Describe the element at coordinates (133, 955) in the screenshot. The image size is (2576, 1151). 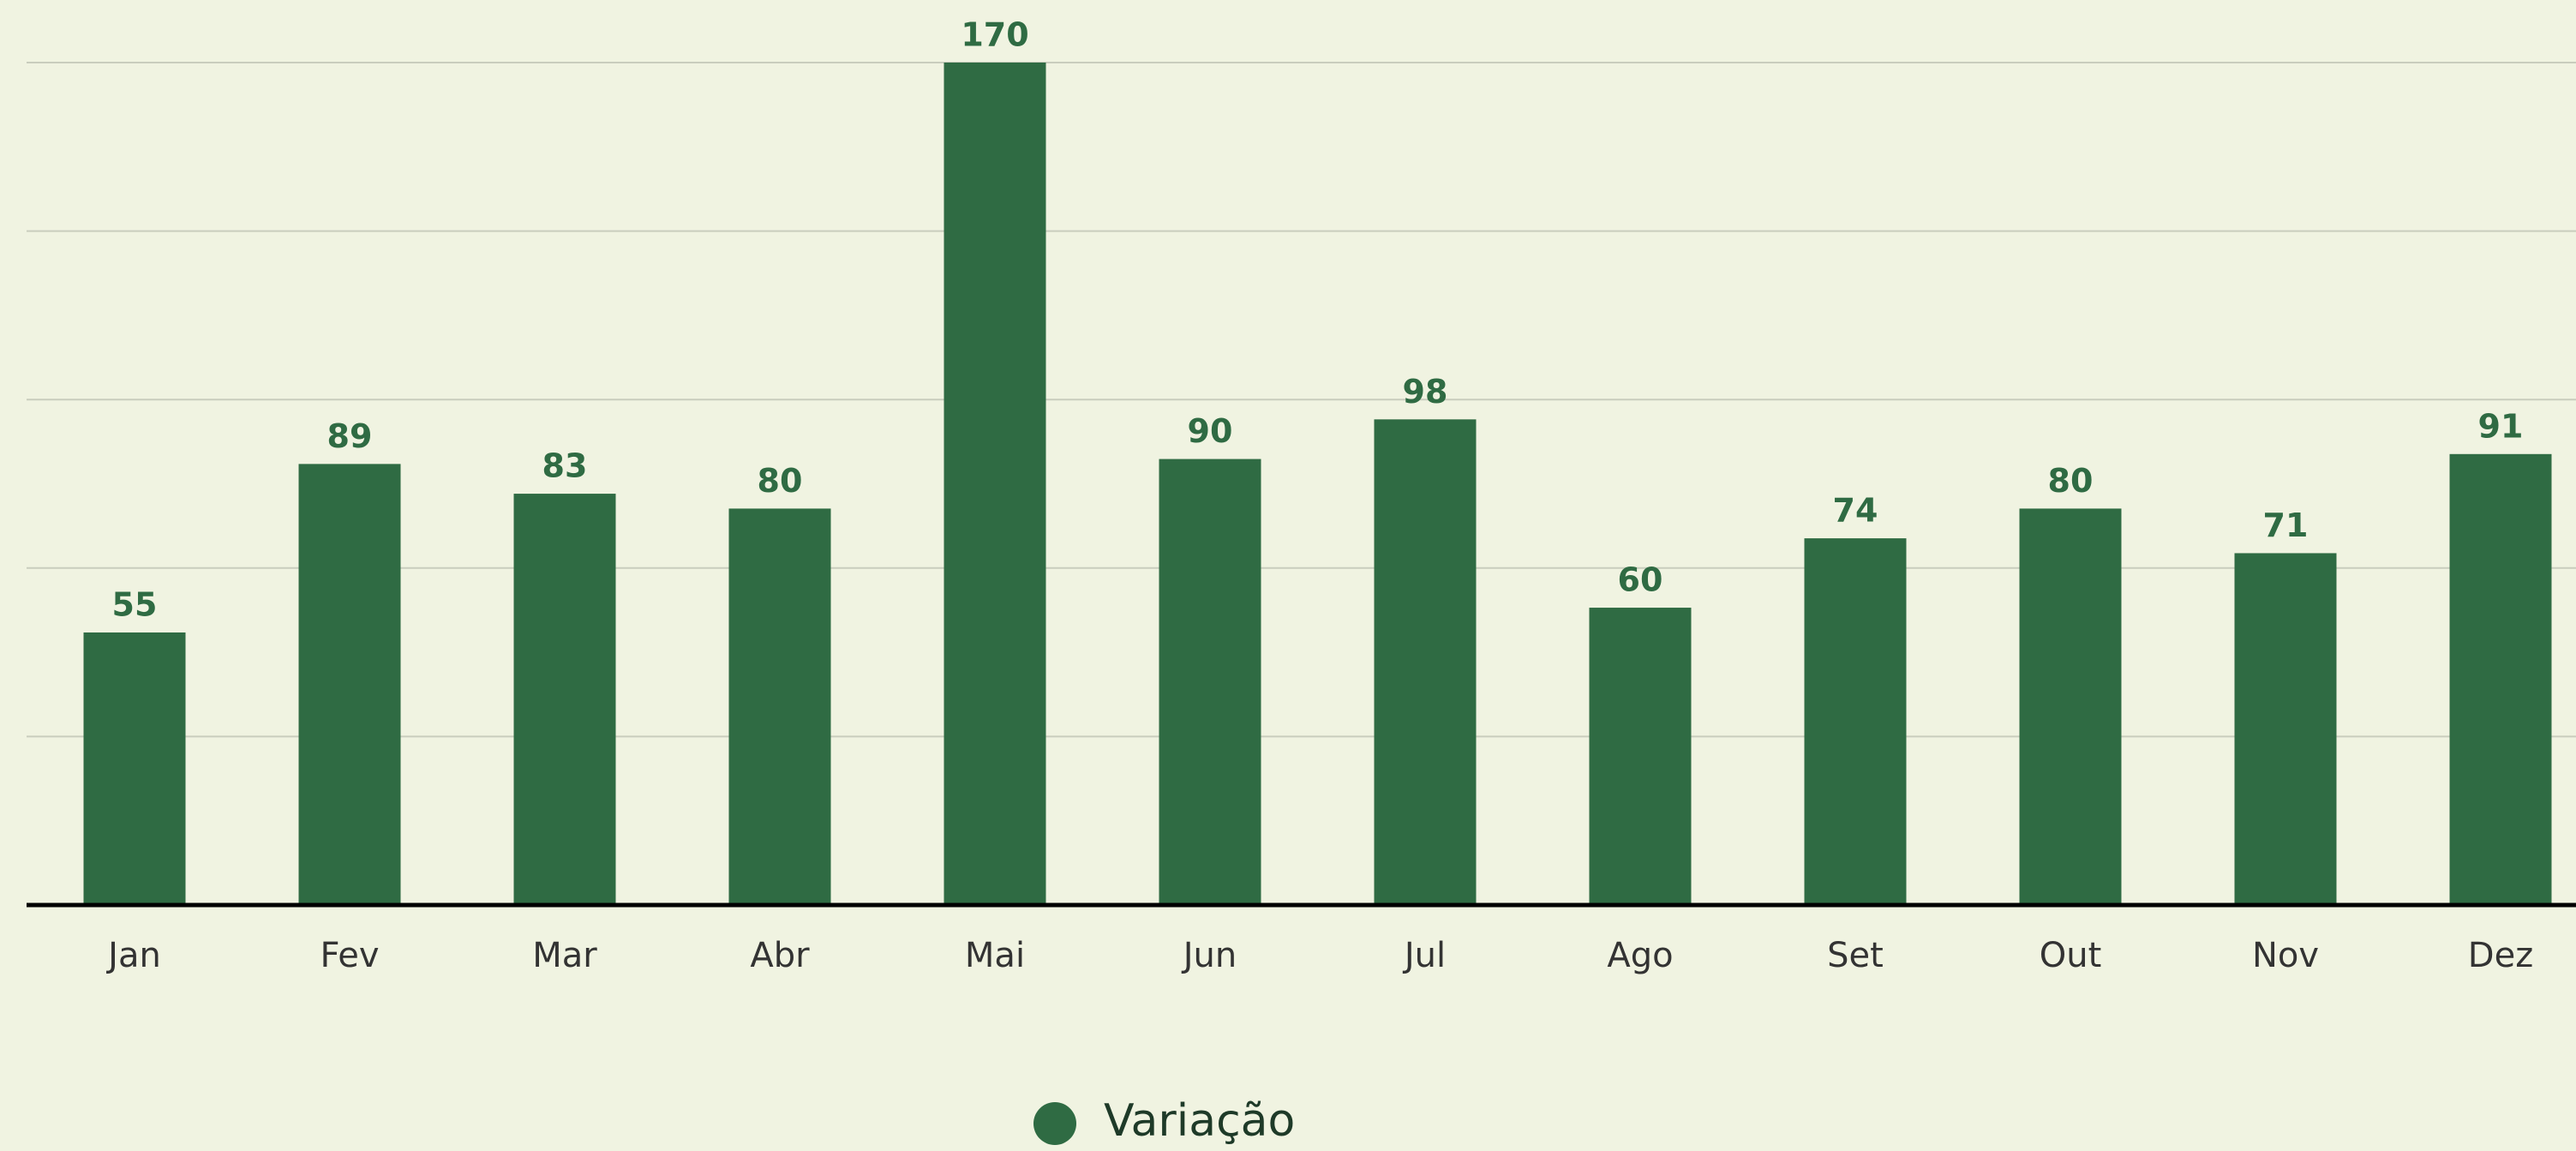
I see `x-tick-label: Jan` at that location.